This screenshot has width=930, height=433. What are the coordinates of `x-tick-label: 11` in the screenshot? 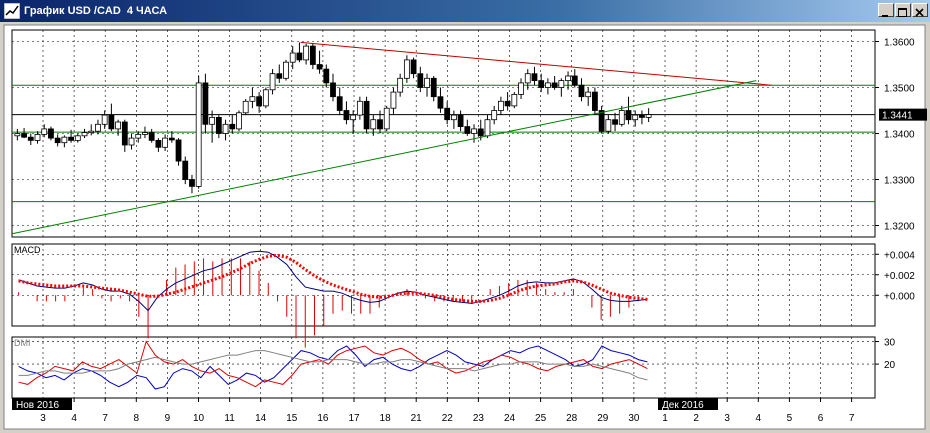 It's located at (229, 418).